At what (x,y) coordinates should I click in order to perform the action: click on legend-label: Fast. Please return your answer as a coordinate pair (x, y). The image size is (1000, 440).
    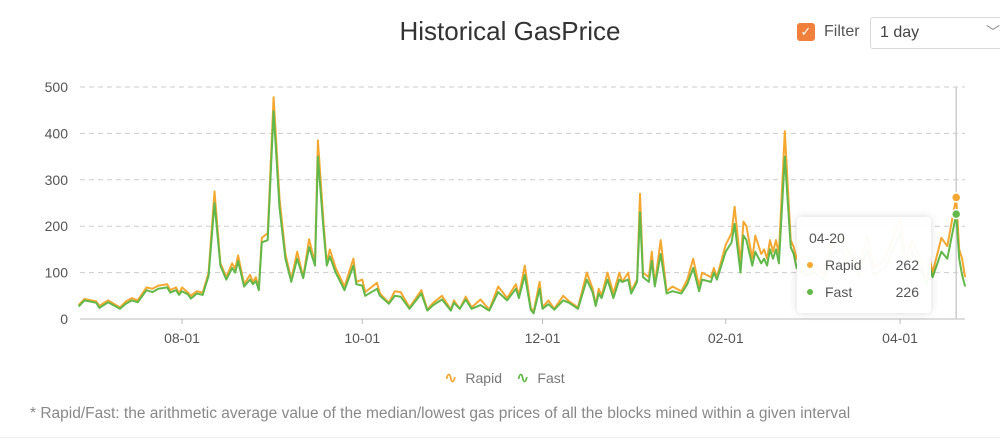
    Looking at the image, I should click on (551, 378).